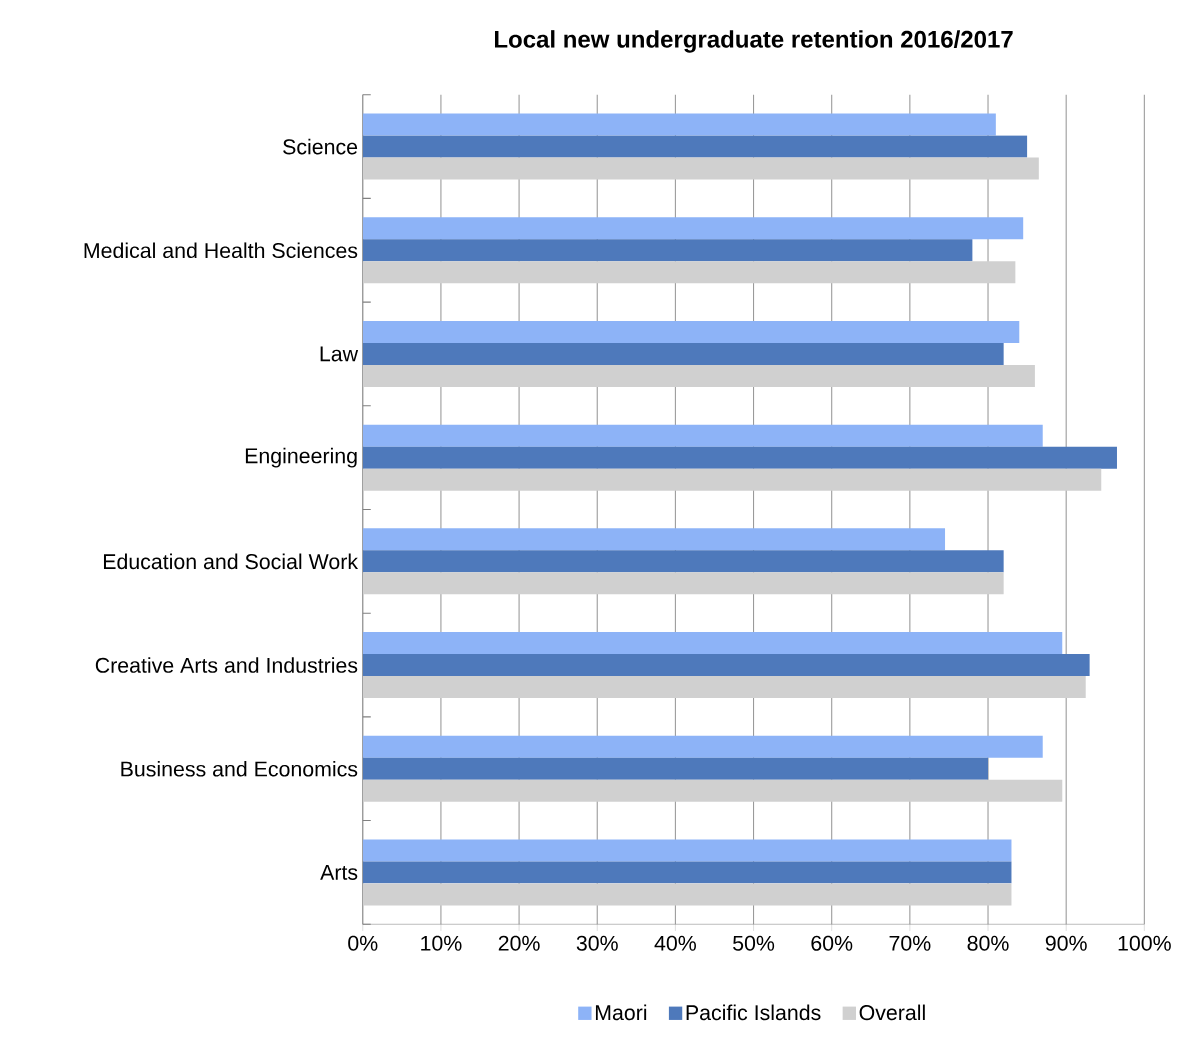 The image size is (1187, 1047). Describe the element at coordinates (239, 768) in the screenshot. I see `y-tick-label: Business and Economics` at that location.